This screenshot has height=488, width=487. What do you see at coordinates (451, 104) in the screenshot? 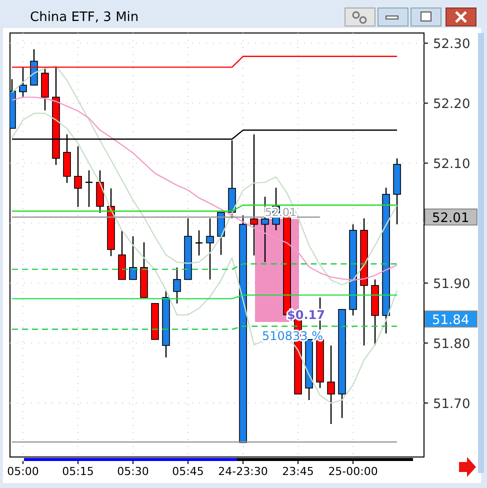
I see `y-tick-label: 52.20` at bounding box center [451, 104].